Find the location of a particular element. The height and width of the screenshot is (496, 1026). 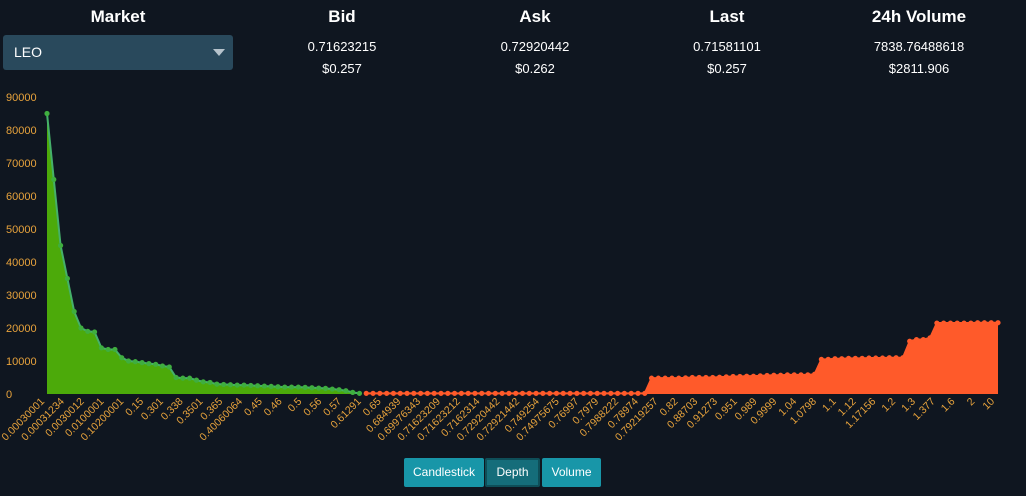

last-usd: $0.257 is located at coordinates (727, 68).